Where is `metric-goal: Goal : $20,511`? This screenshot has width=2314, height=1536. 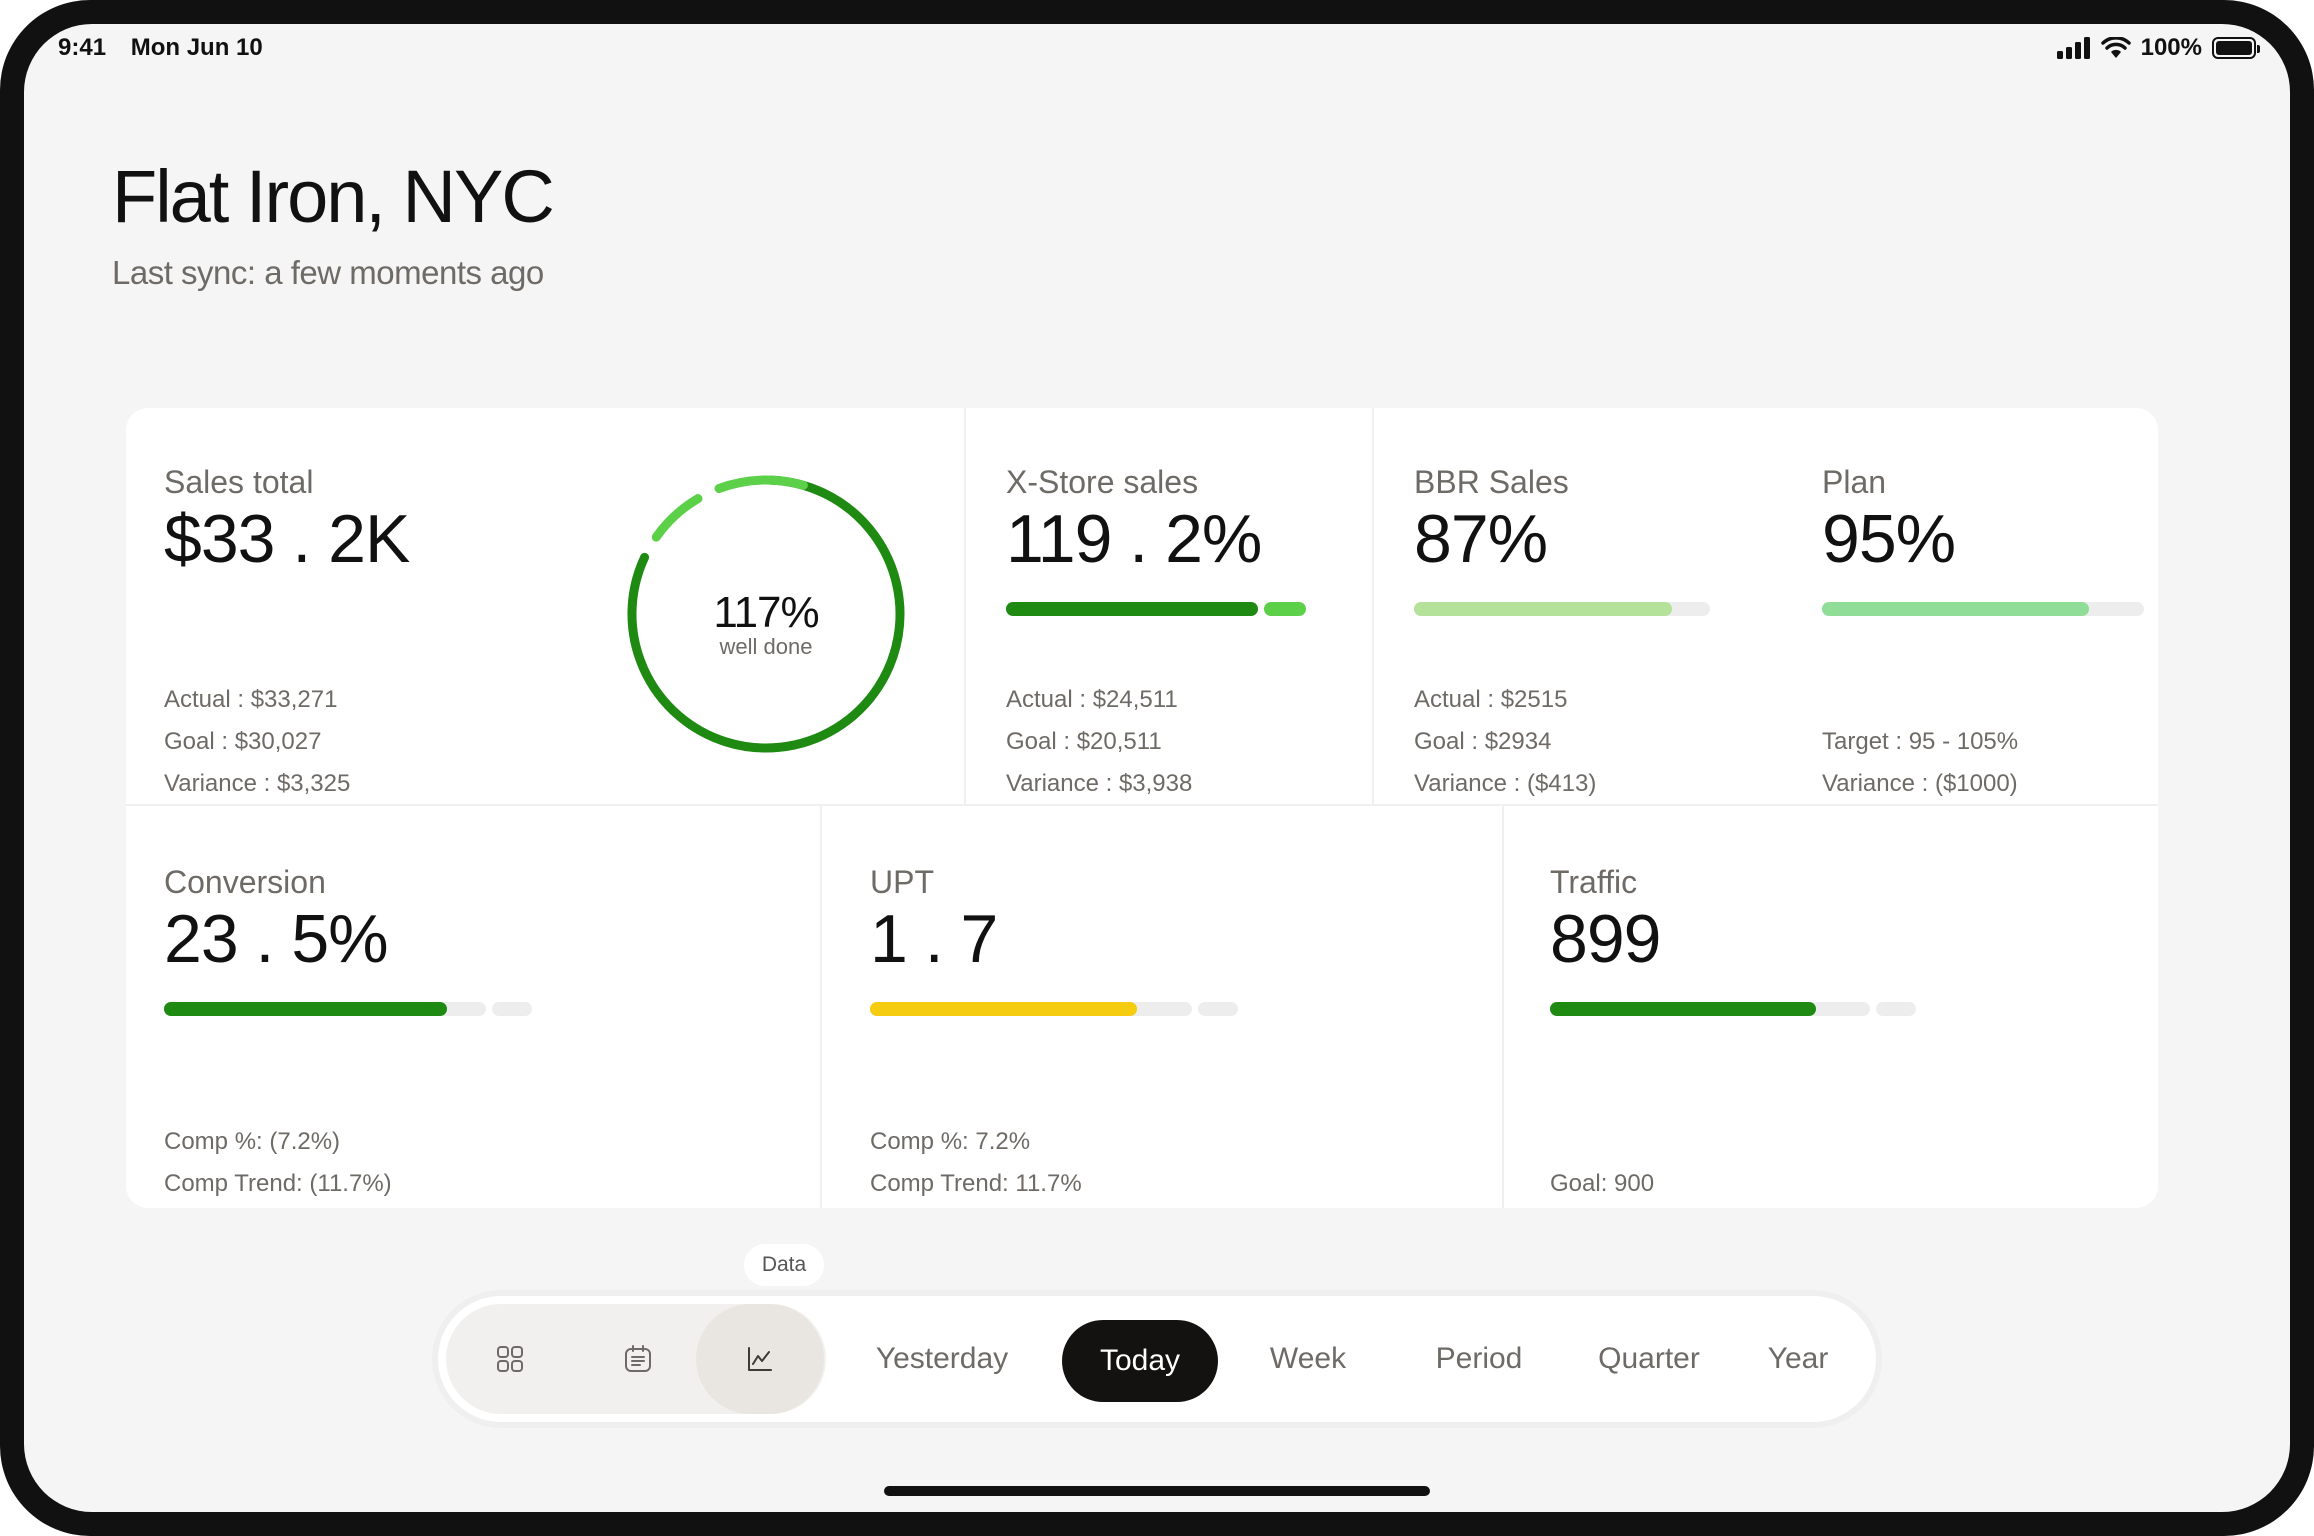 metric-goal: Goal : $20,511 is located at coordinates (1084, 741).